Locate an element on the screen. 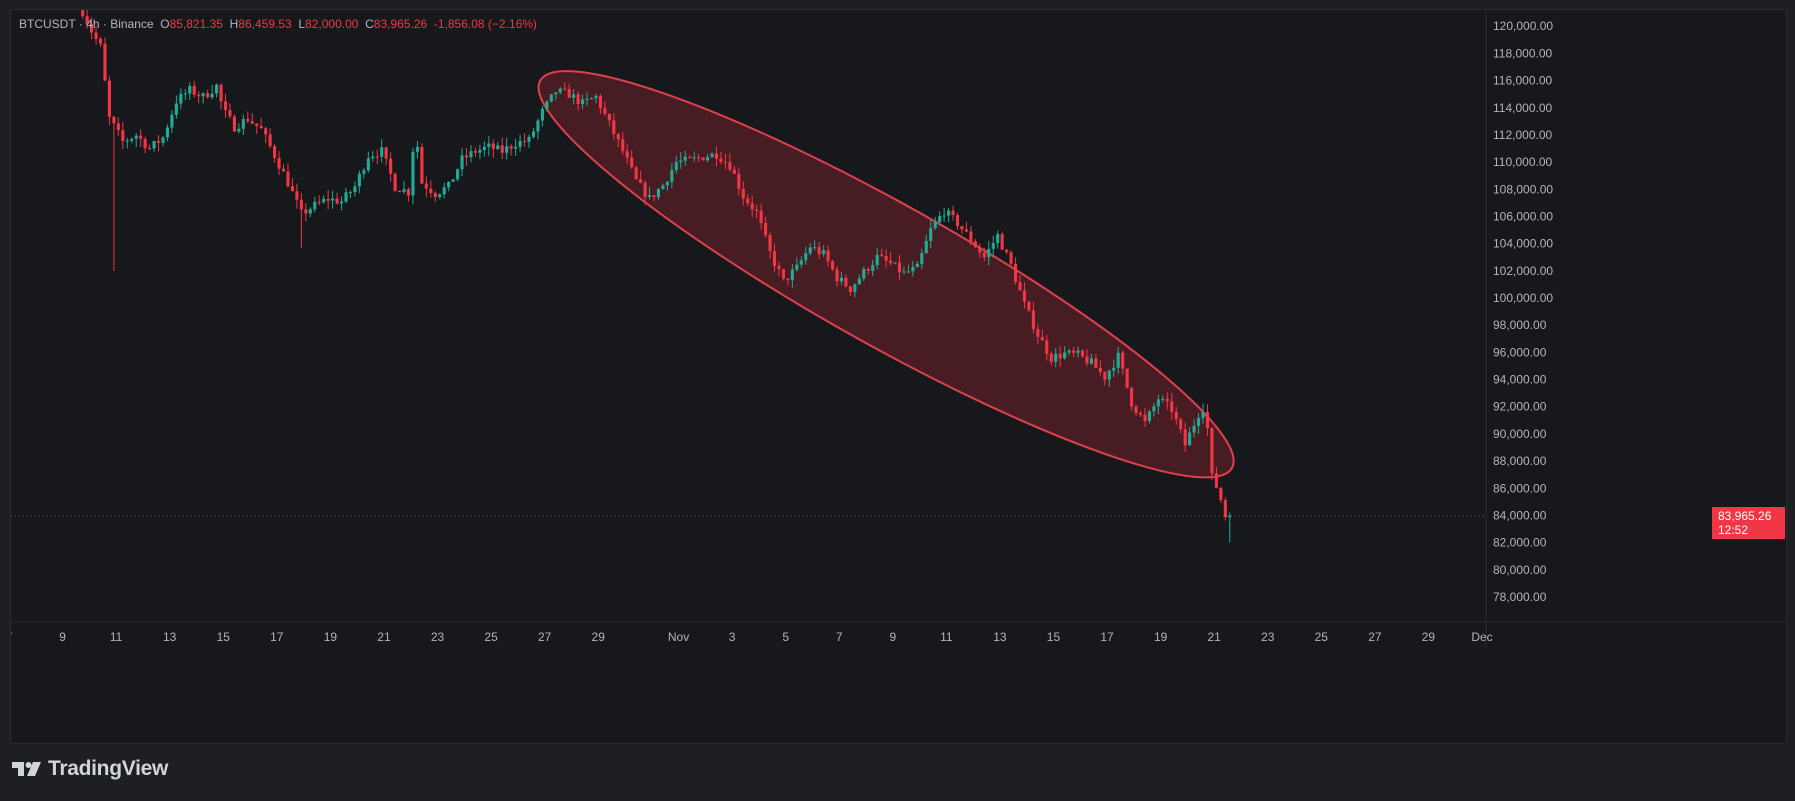 This screenshot has width=1795, height=801. symbol-label: BTCUSDT is located at coordinates (47, 24).